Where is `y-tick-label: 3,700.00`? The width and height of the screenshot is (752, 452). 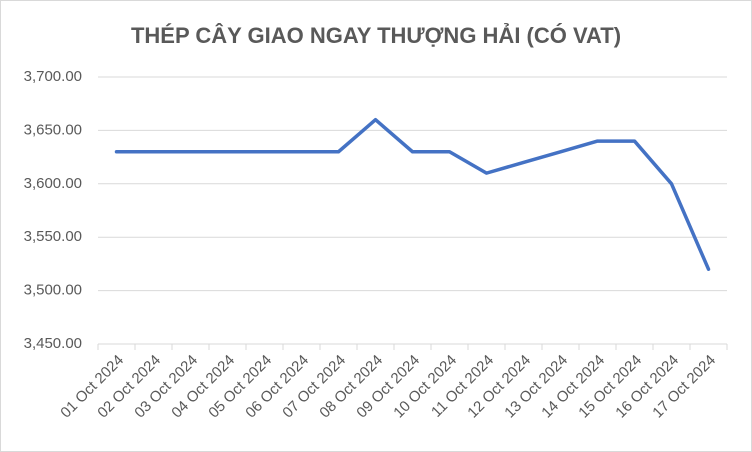 y-tick-label: 3,700.00 is located at coordinates (53, 76).